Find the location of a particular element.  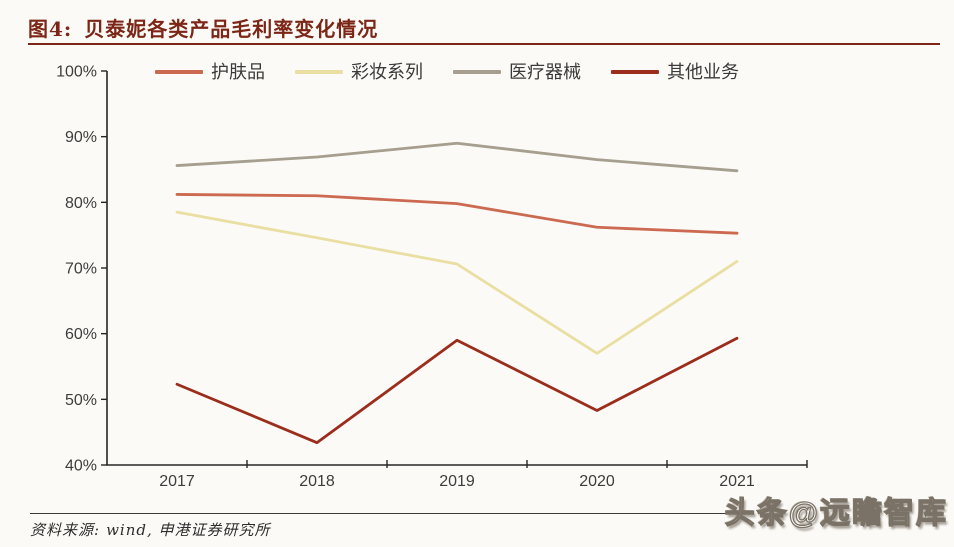

figure-title: 贝泰妮各类产品毛利率变化情况 is located at coordinates (231, 29).